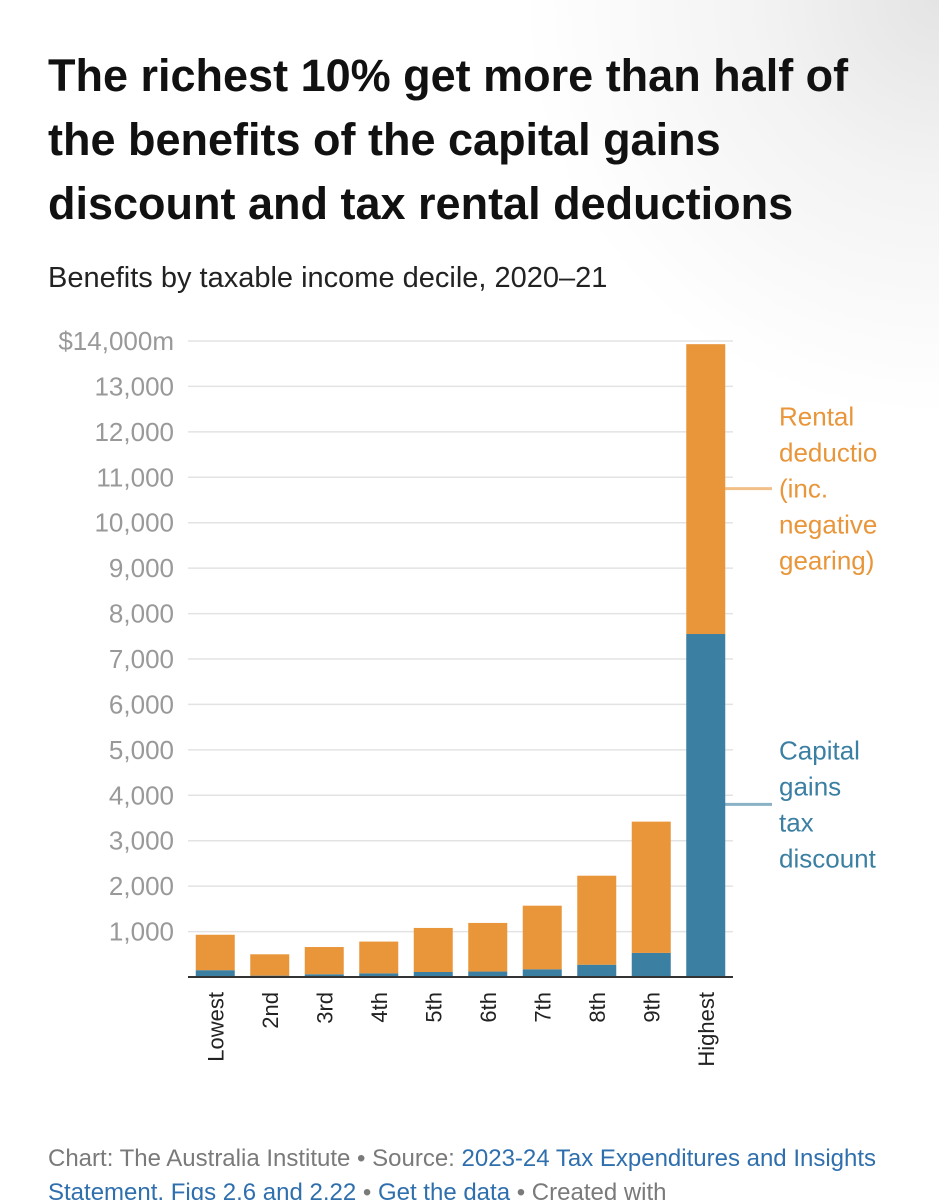 This screenshot has height=1200, width=939. What do you see at coordinates (116, 341) in the screenshot?
I see `y-tick-label: $14,000m` at bounding box center [116, 341].